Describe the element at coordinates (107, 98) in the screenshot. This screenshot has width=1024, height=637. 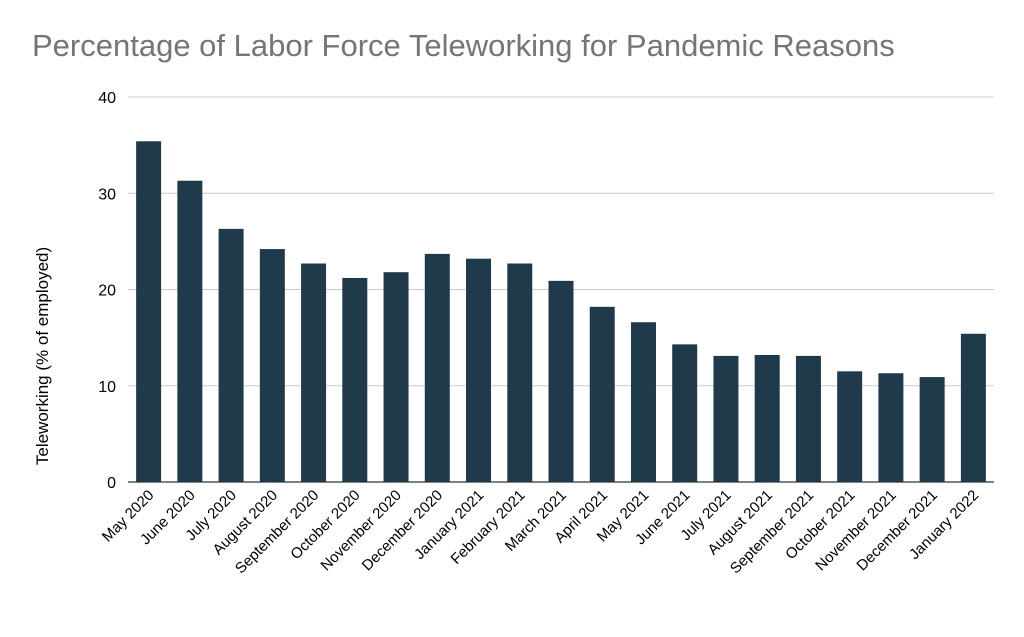
I see `y-tick-label: 40` at that location.